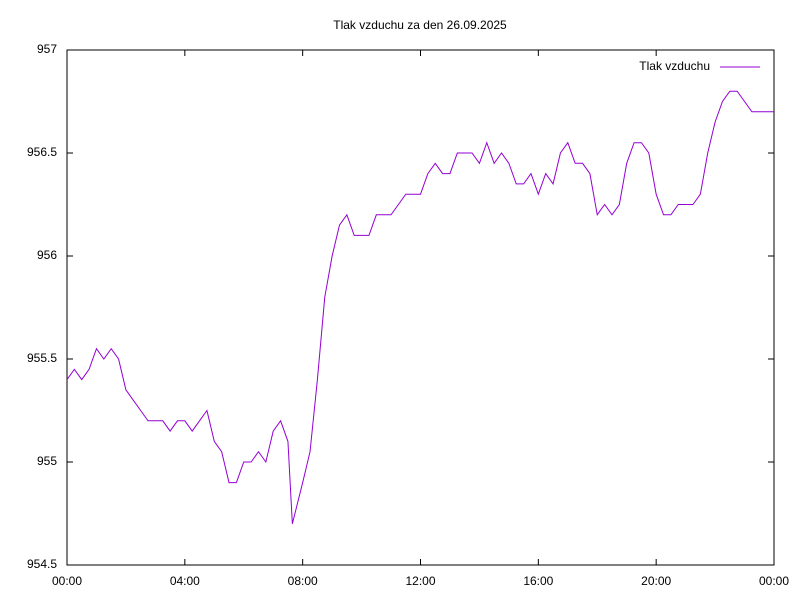 The height and width of the screenshot is (600, 800). What do you see at coordinates (538, 581) in the screenshot?
I see `x-tick-label: 16:00` at bounding box center [538, 581].